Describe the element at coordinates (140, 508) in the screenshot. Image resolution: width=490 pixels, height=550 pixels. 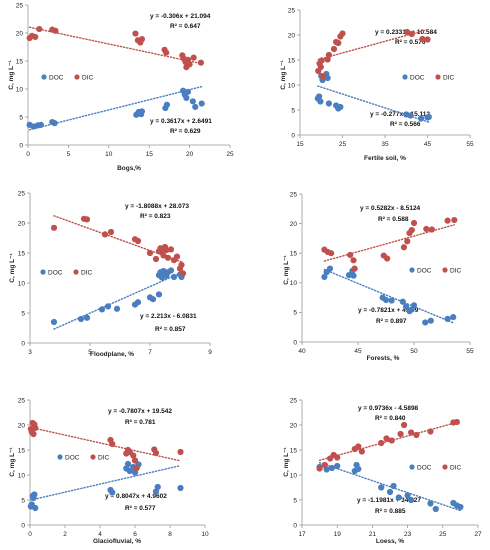
I see `trend-r2-doc: R² = 0.577` at that location.